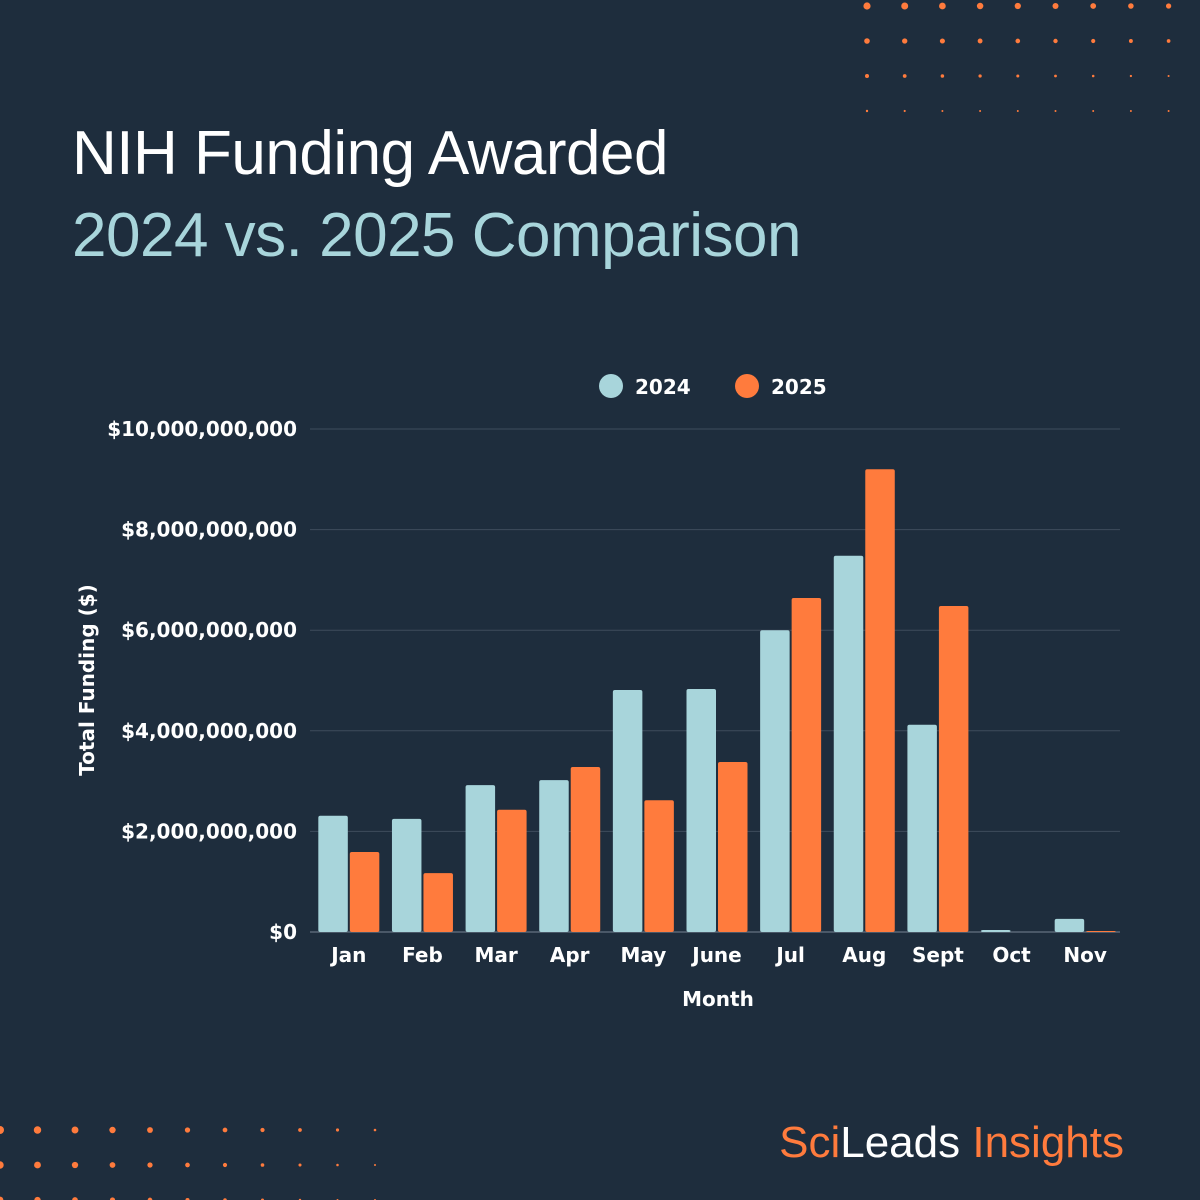  What do you see at coordinates (789, 955) in the screenshot?
I see `x-tick-label: Jul` at bounding box center [789, 955].